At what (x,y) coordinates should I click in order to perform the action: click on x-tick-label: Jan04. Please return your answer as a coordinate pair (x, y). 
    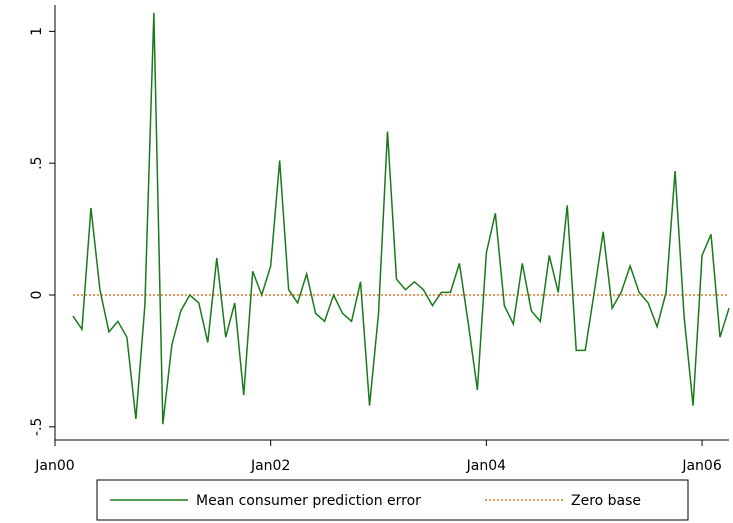
    Looking at the image, I should click on (486, 466).